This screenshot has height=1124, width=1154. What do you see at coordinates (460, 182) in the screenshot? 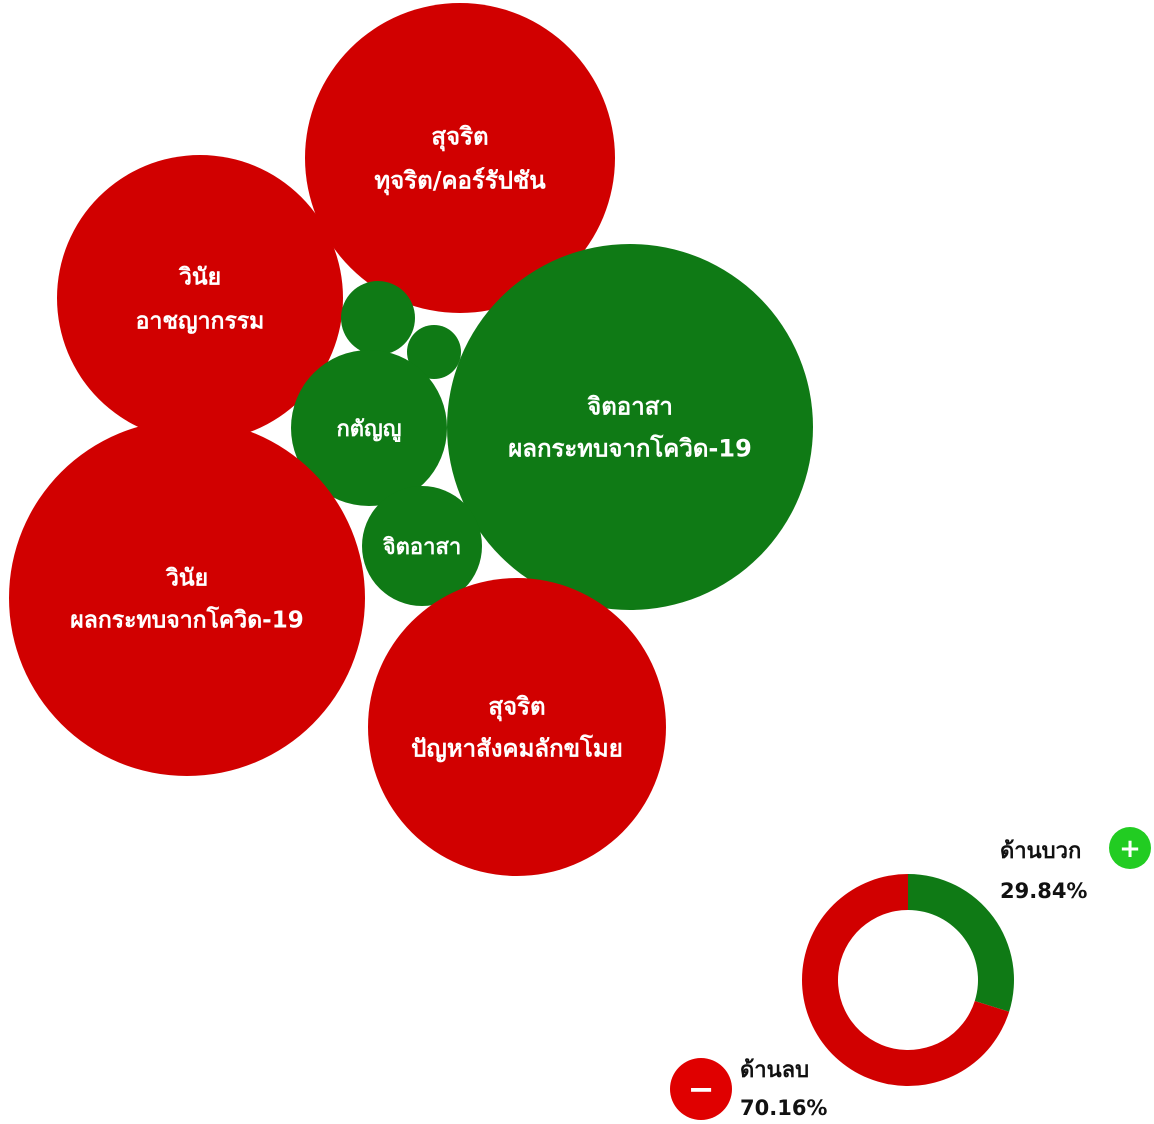
I see `bubble-label: ทุจริต/คอร์รัปชัน` at bounding box center [460, 182].